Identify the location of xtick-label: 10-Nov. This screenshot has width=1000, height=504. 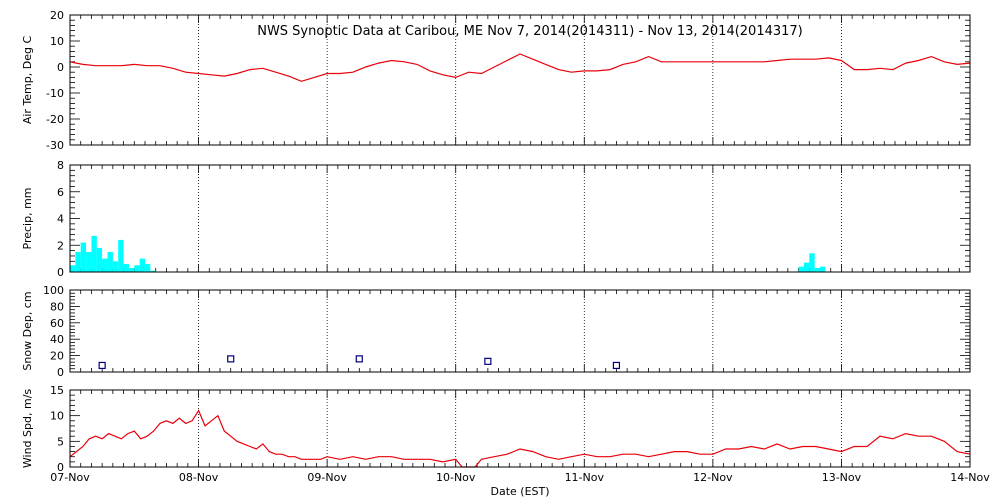
(456, 477).